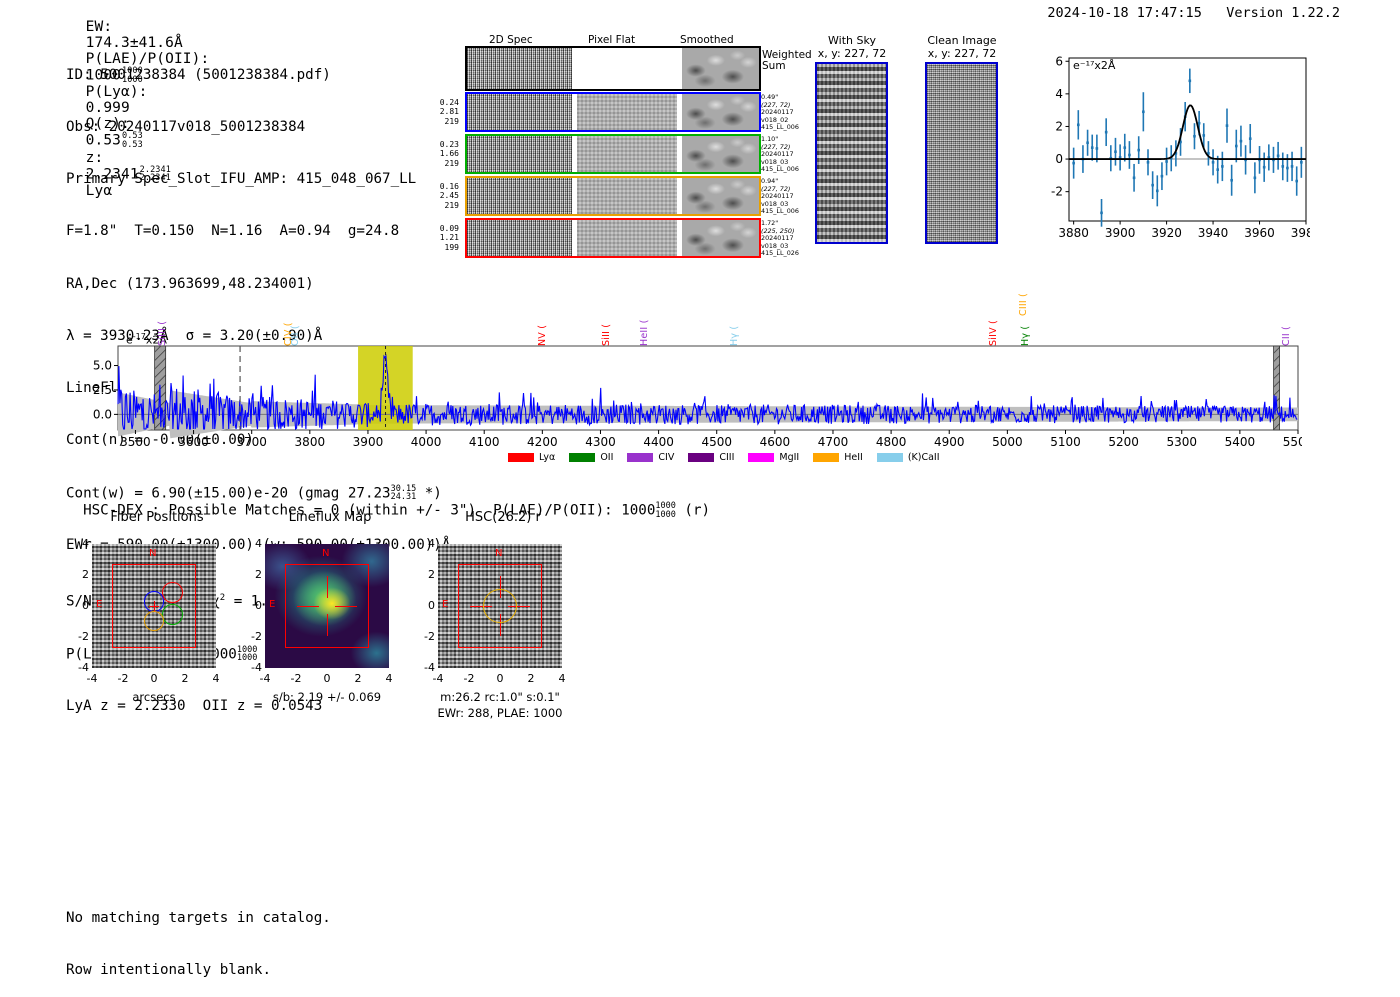 This screenshot has height=997, width=1400. What do you see at coordinates (770, 97) in the screenshot?
I see `twod-row-right-label: 0.49"` at bounding box center [770, 97].